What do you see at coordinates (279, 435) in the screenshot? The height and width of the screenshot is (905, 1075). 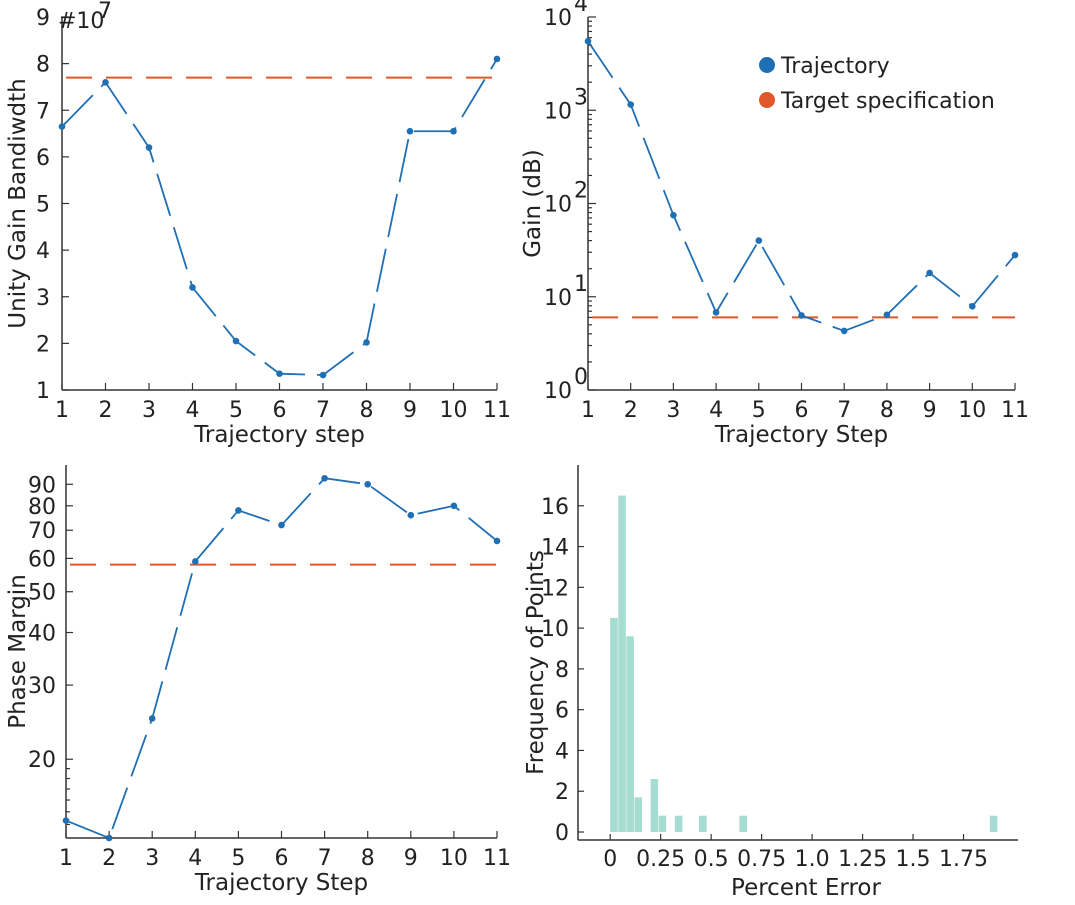 I see `x-axis-label: Trajectory step` at bounding box center [279, 435].